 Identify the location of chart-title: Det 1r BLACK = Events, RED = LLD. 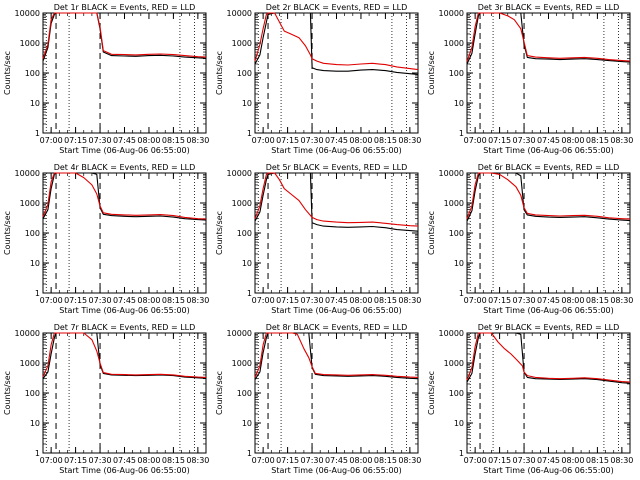
(125, 7).